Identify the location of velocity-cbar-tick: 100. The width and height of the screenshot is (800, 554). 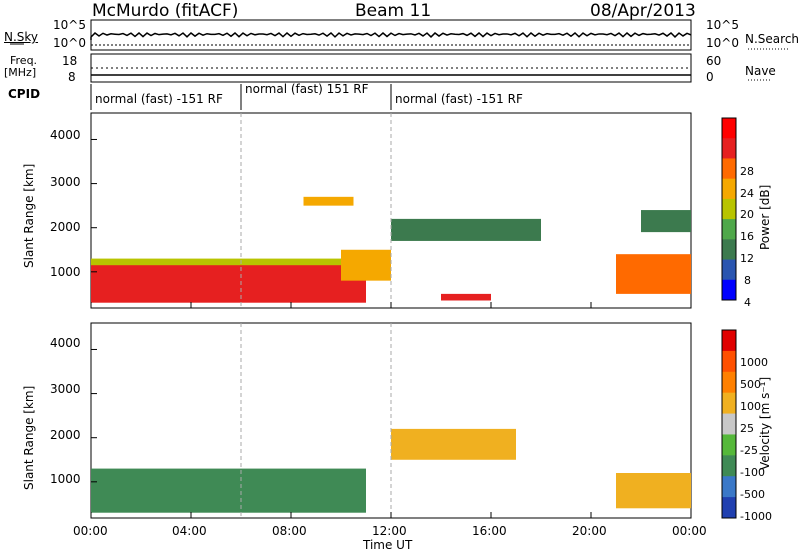
(750, 406).